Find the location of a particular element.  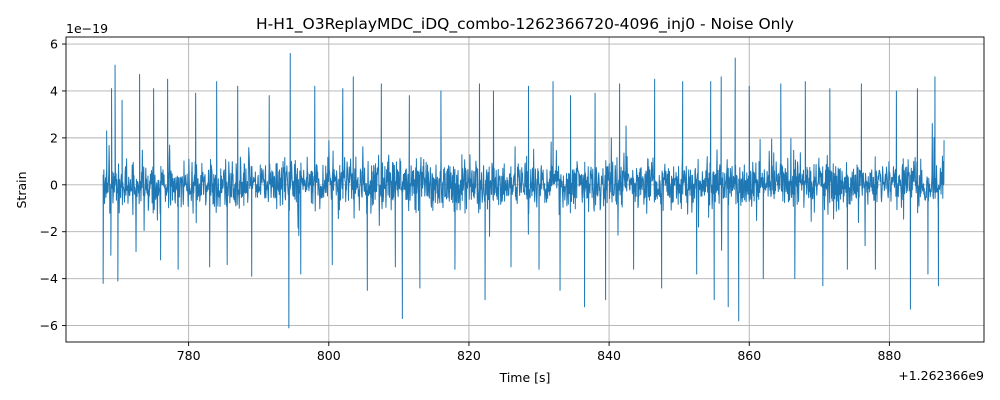

x-tick-label: 860 is located at coordinates (749, 355).